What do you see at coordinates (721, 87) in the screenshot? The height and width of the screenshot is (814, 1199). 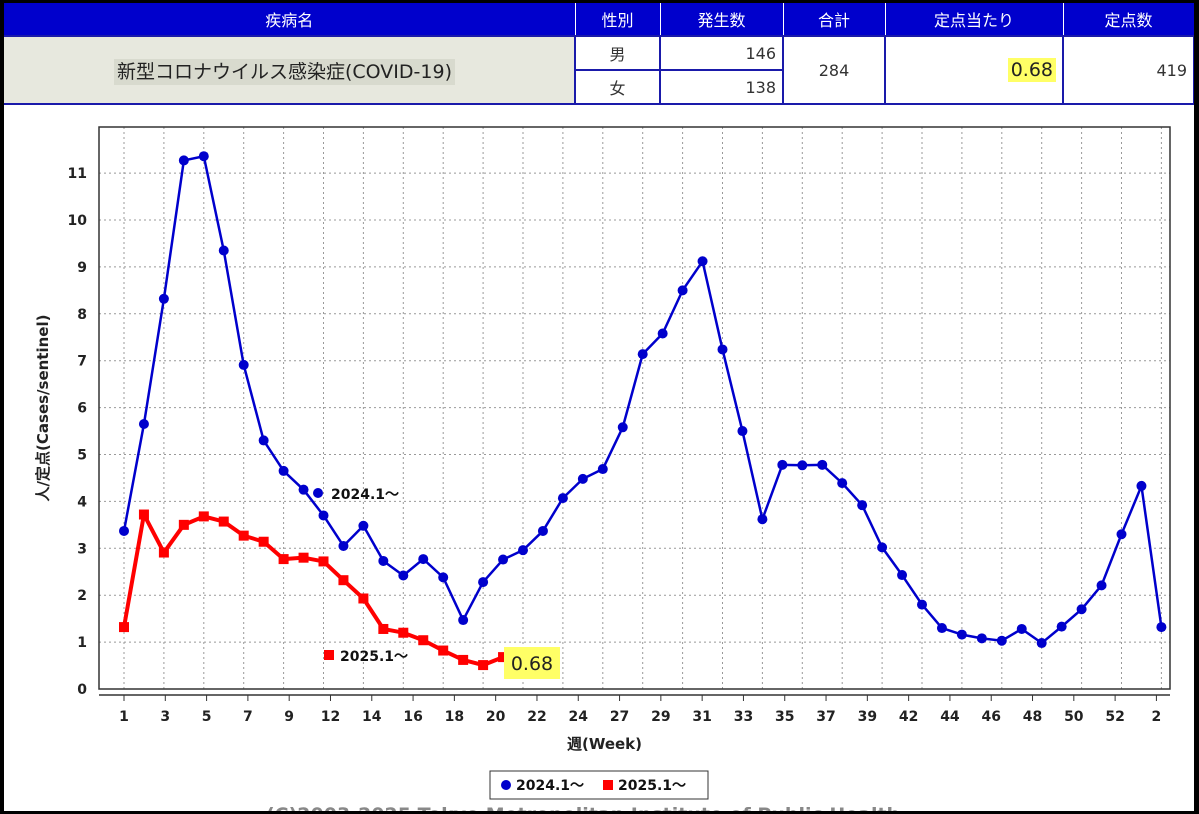 I see `female-count: 138` at bounding box center [721, 87].